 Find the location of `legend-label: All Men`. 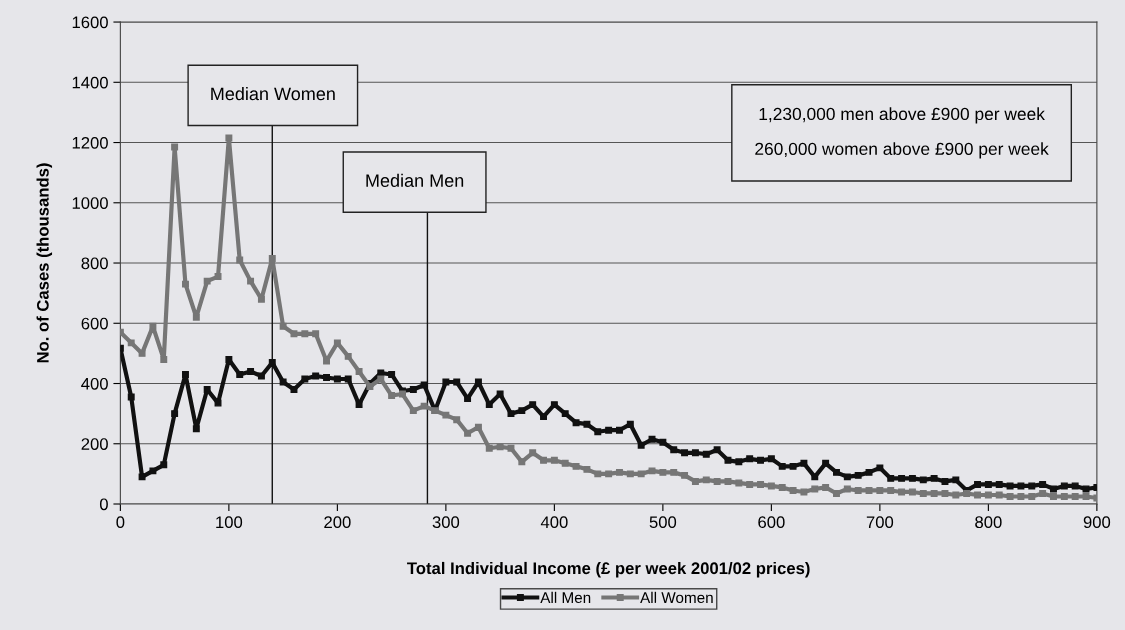

legend-label: All Men is located at coordinates (565, 597).